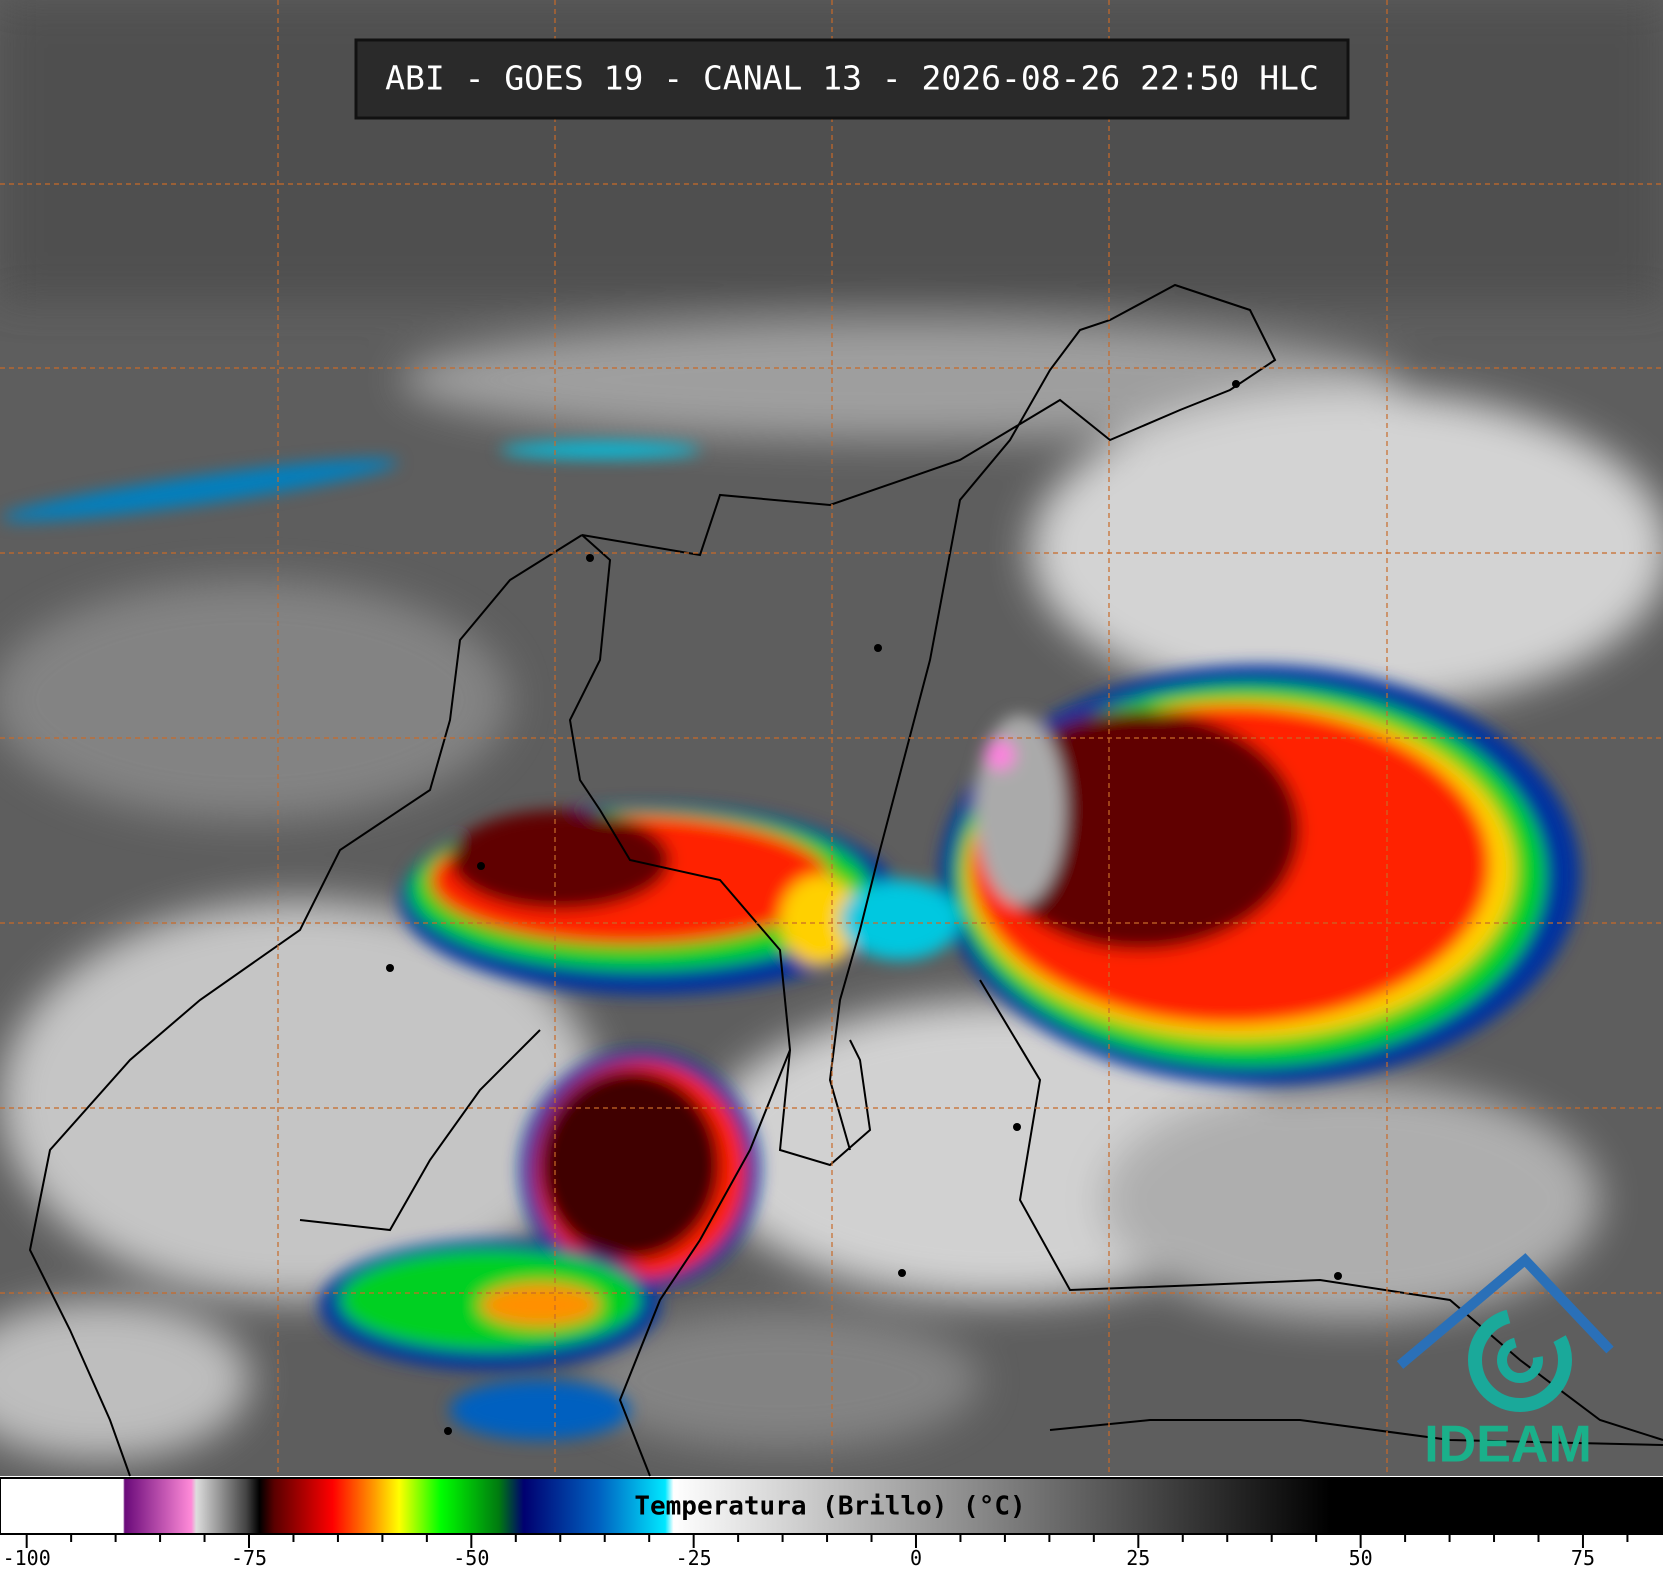  Describe the element at coordinates (249, 1558) in the screenshot. I see `tick-label: -75` at that location.